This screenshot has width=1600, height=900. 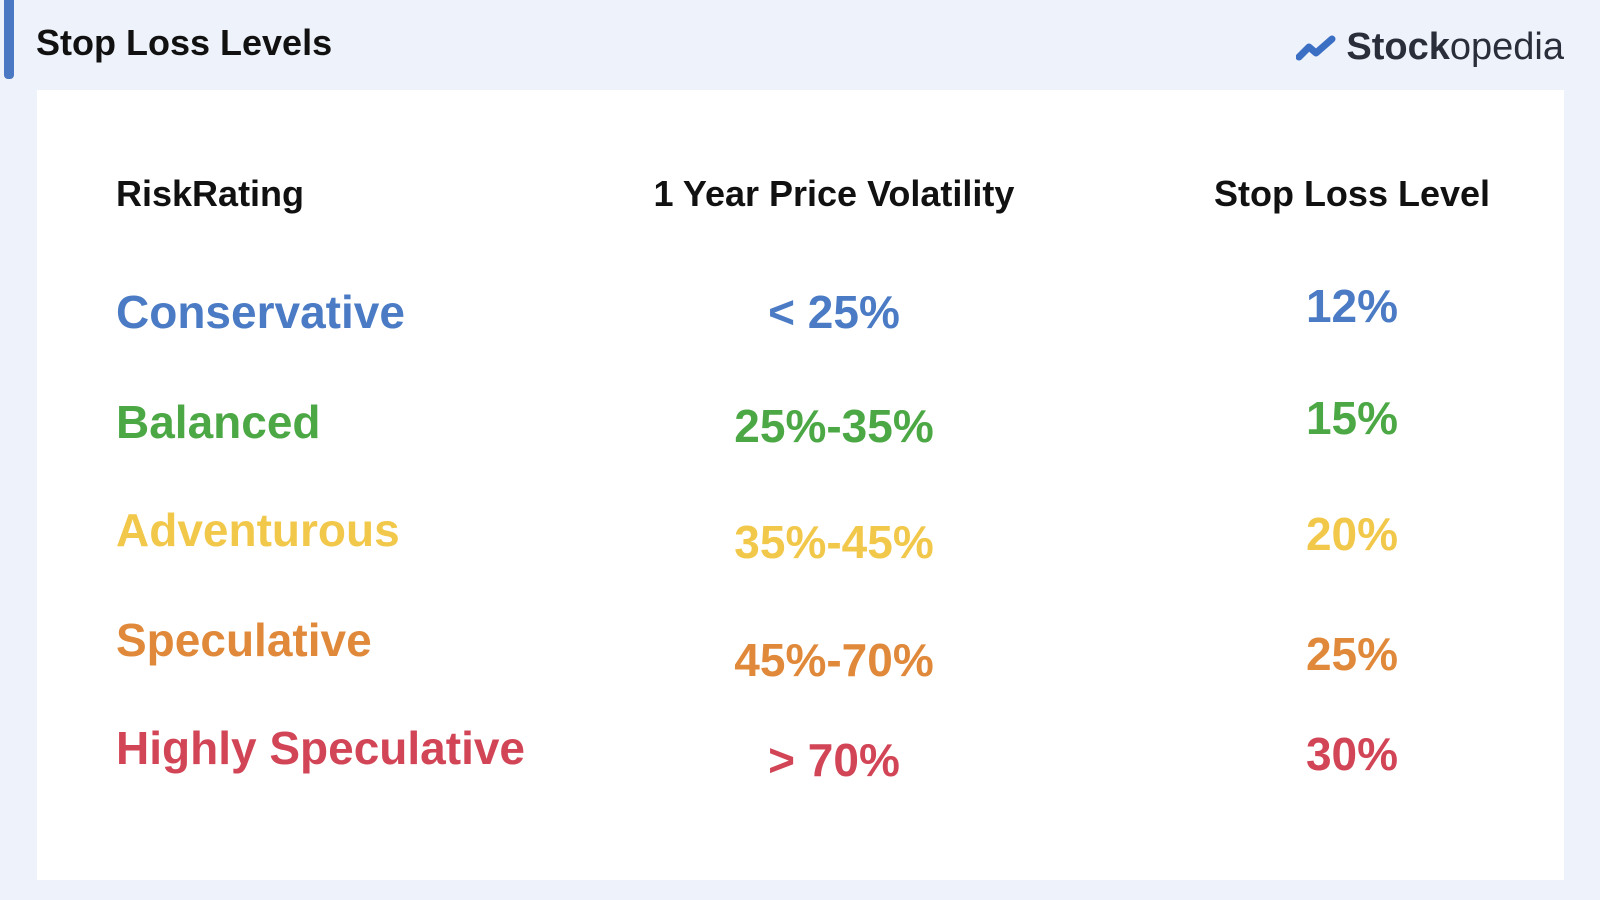 What do you see at coordinates (1352, 306) in the screenshot?
I see `stop-loss: 12%` at bounding box center [1352, 306].